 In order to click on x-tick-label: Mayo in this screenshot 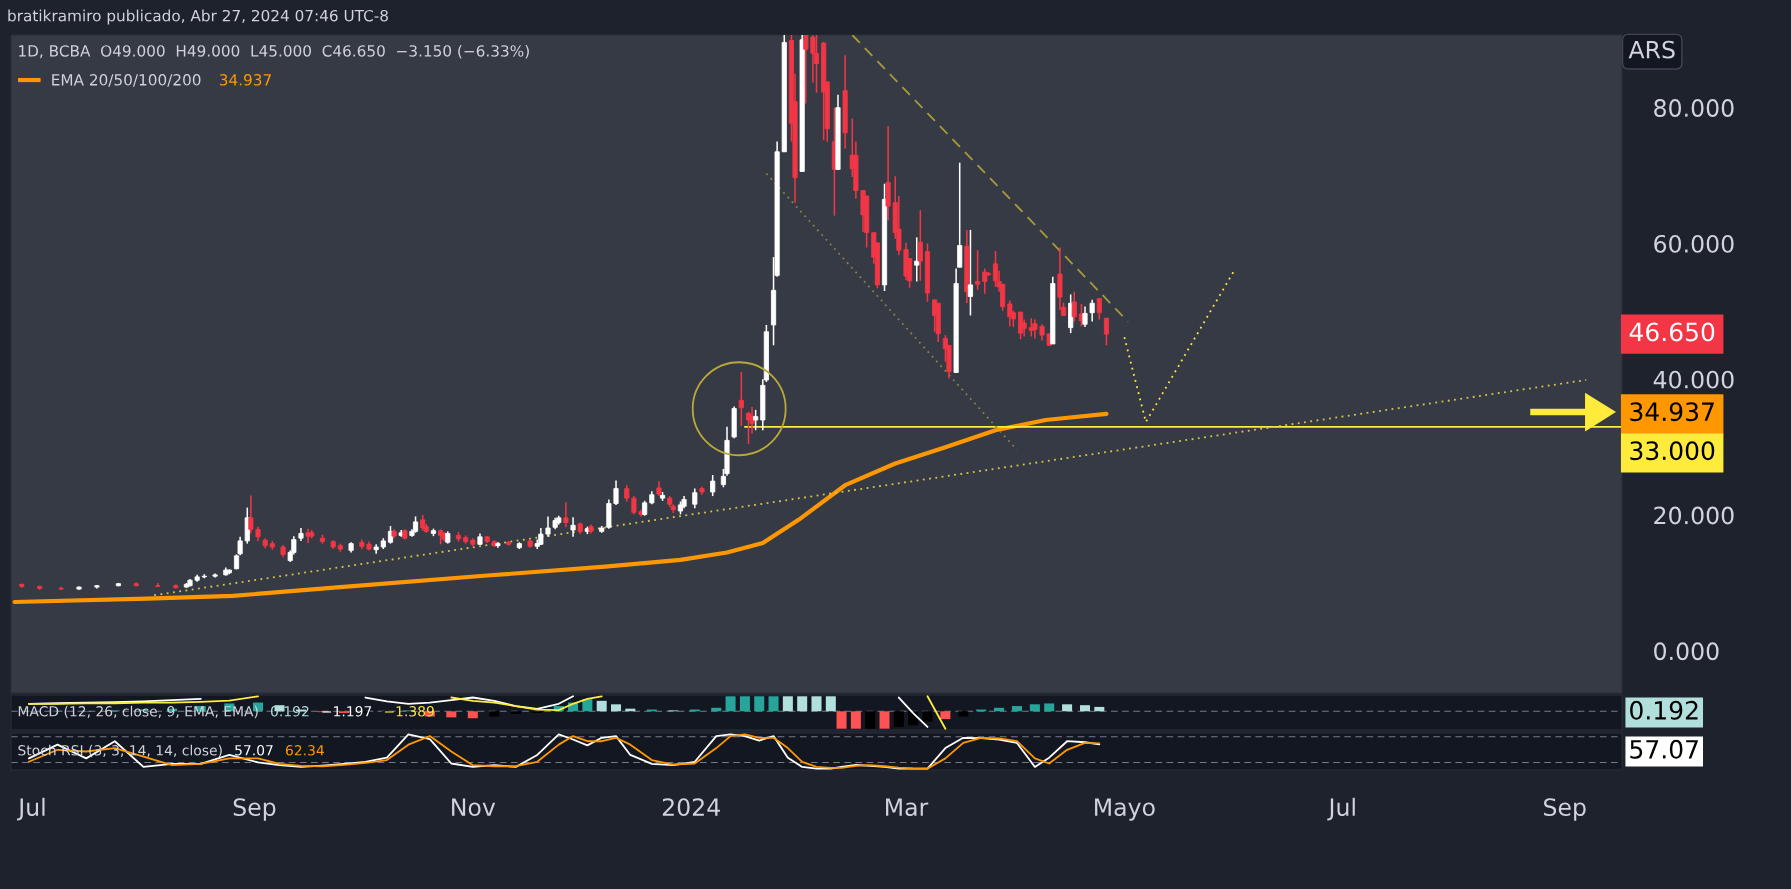, I will do `click(1125, 809)`.